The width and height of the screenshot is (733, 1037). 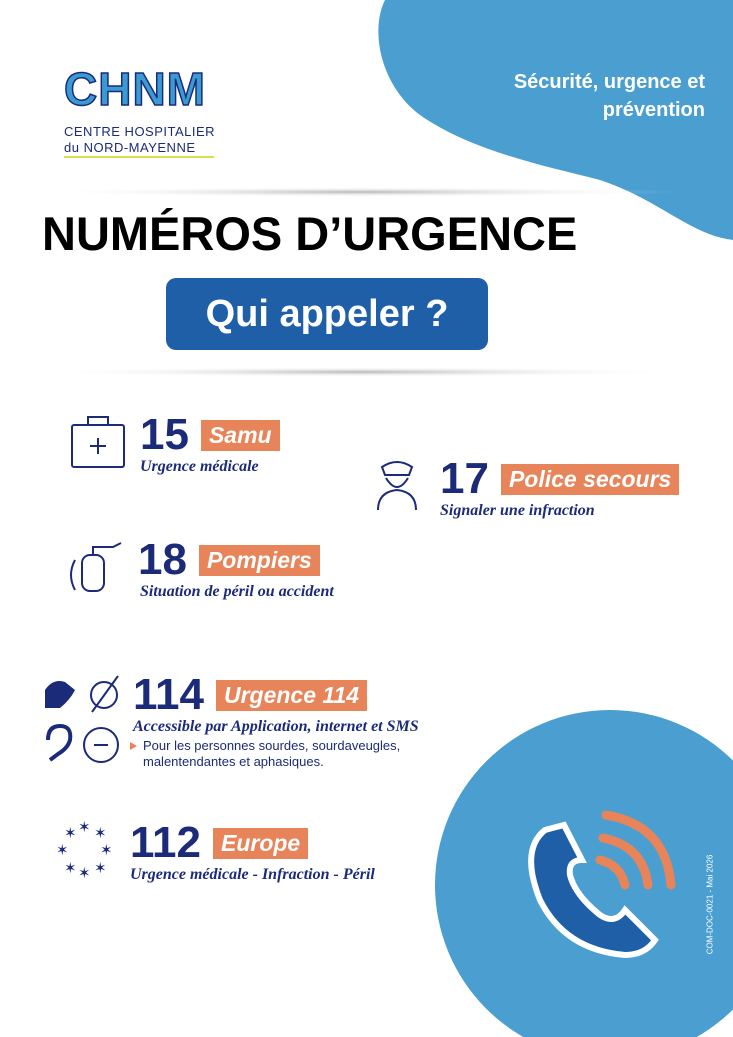 I want to click on subtitle: Qui appeler ?, so click(x=327, y=314).